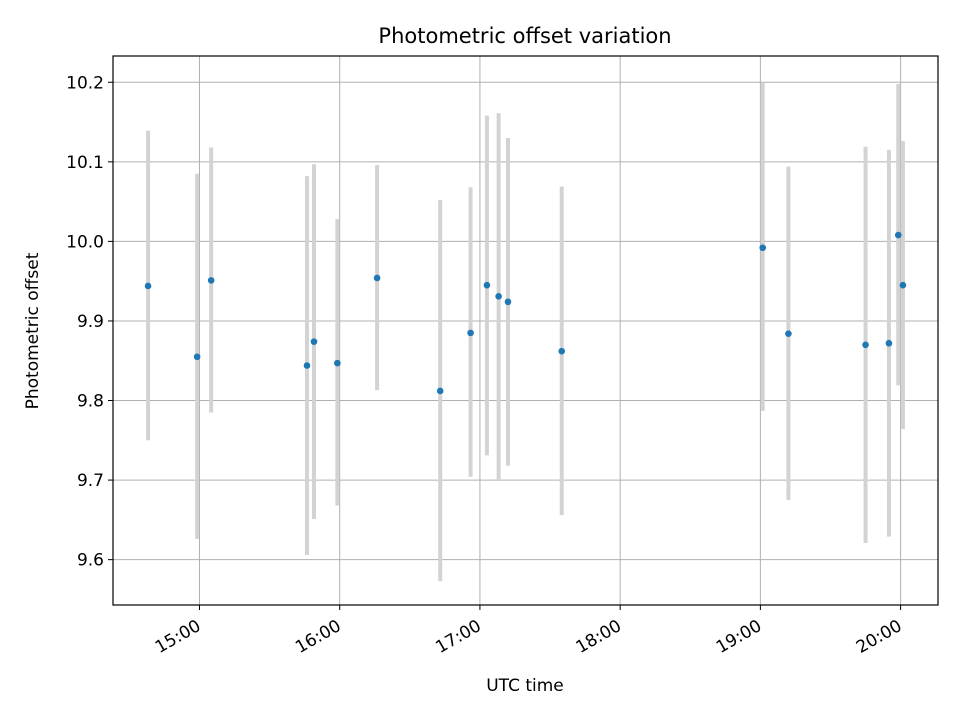 The image size is (960, 720). I want to click on x-axis-label: UTC time, so click(525, 686).